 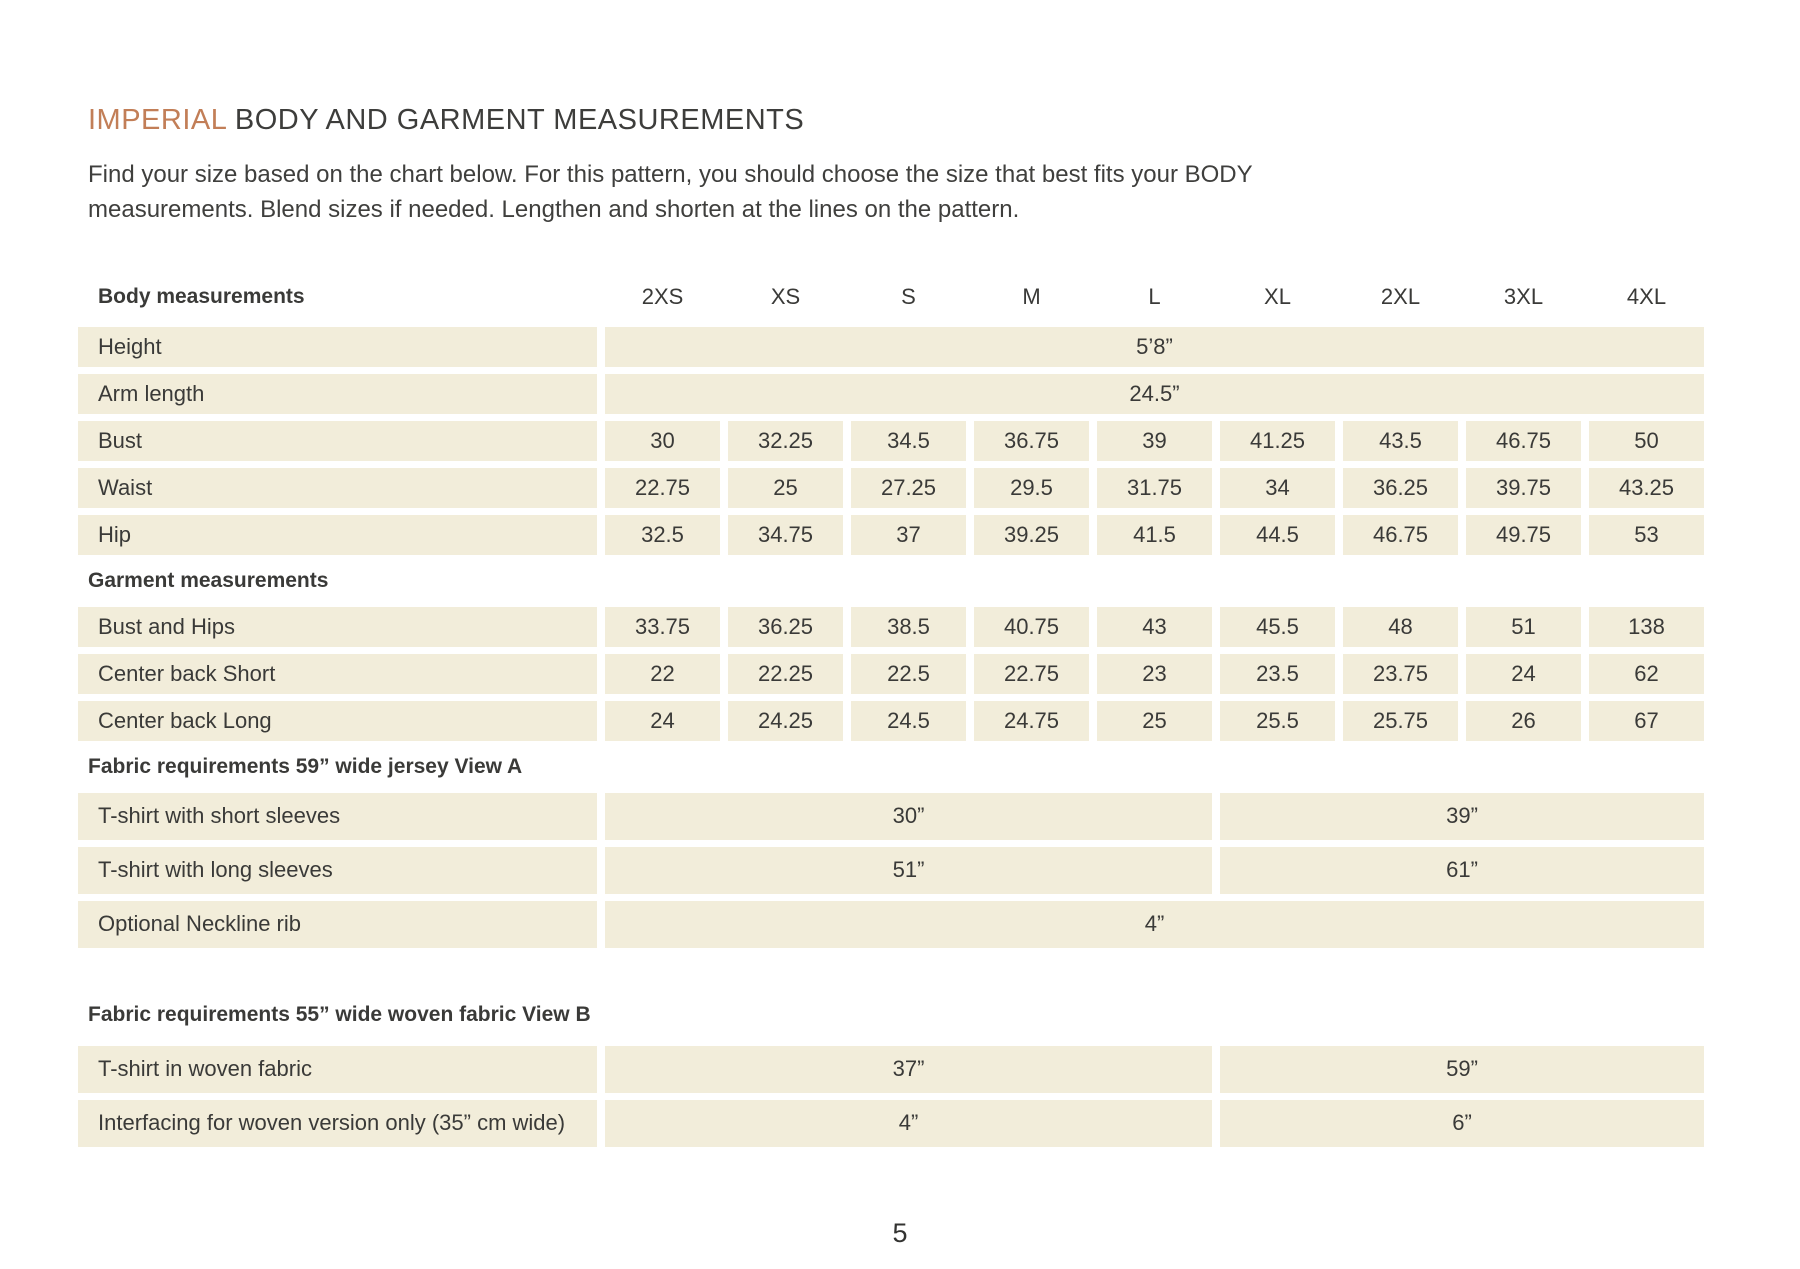 I want to click on row-label: T-shirt with long sleeves, so click(x=337, y=870).